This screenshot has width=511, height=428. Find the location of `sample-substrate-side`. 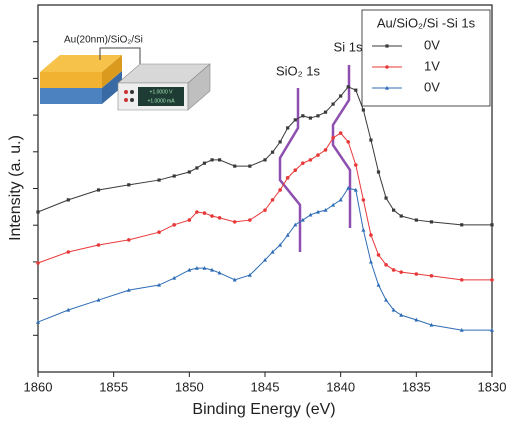

sample-substrate-side is located at coordinates (112, 87).